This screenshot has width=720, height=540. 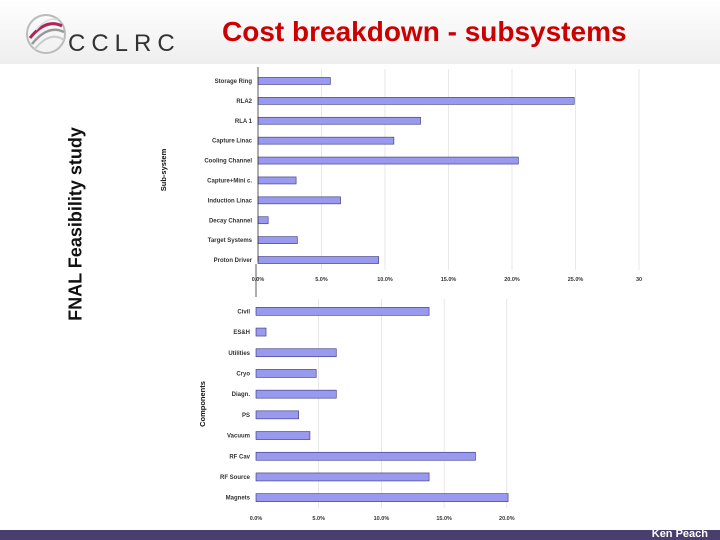 I want to click on subsystem-category-label: Decay Channel, so click(x=230, y=221).